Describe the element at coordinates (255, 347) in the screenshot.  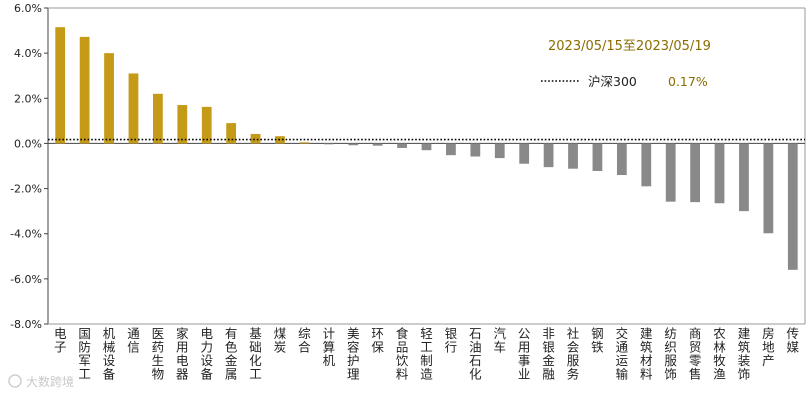
I see `category-char: 础` at that location.